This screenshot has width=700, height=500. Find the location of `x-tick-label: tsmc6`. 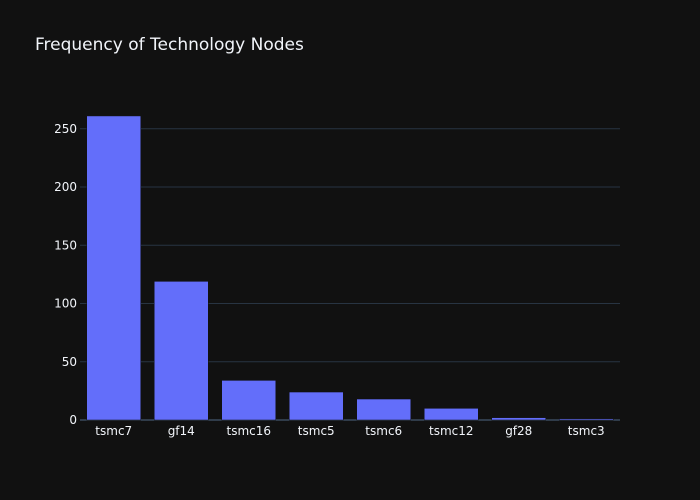

x-tick-label: tsmc6 is located at coordinates (383, 431).